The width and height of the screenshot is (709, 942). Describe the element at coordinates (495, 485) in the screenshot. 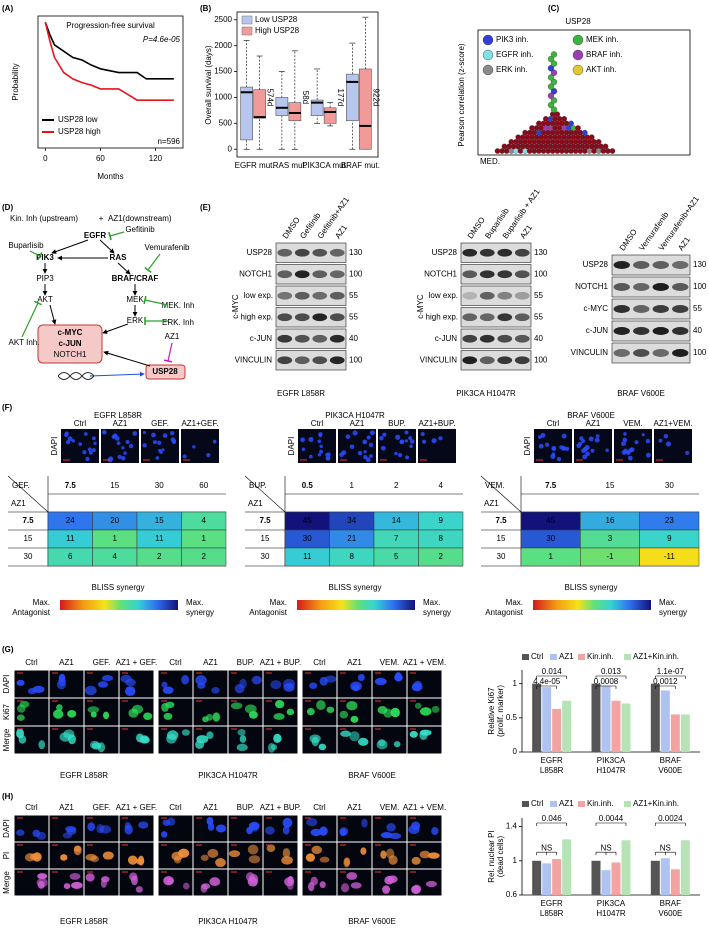

I see `drug-label: VEM.` at that location.